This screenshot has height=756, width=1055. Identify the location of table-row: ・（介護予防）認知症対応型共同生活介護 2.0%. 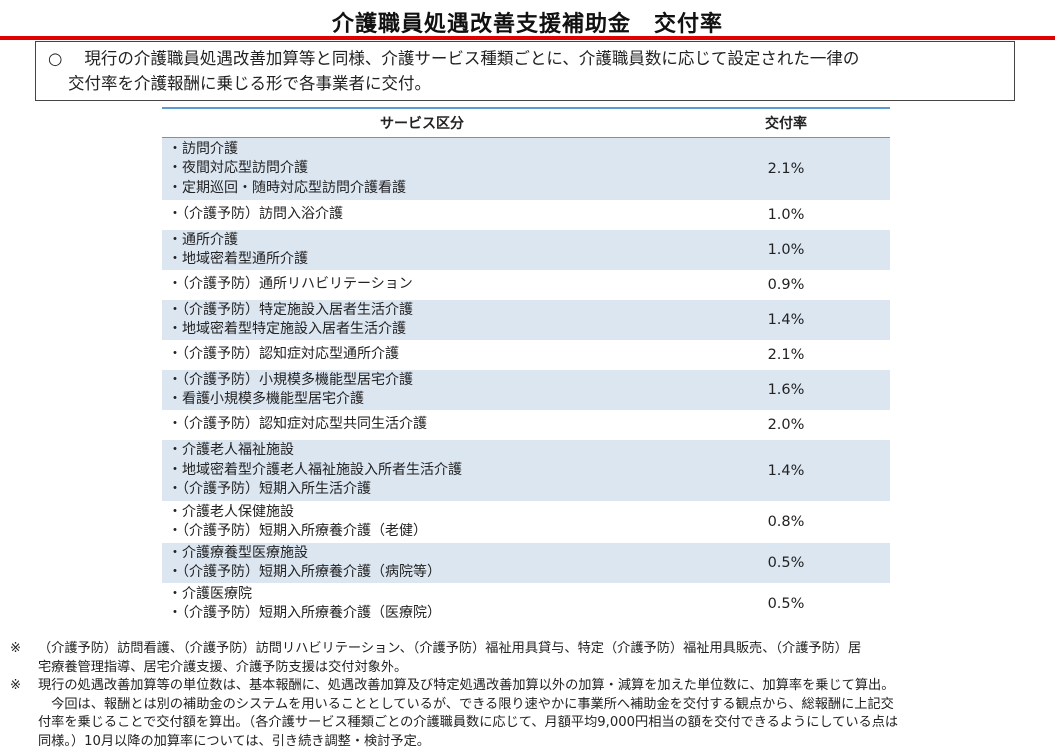
(526, 425).